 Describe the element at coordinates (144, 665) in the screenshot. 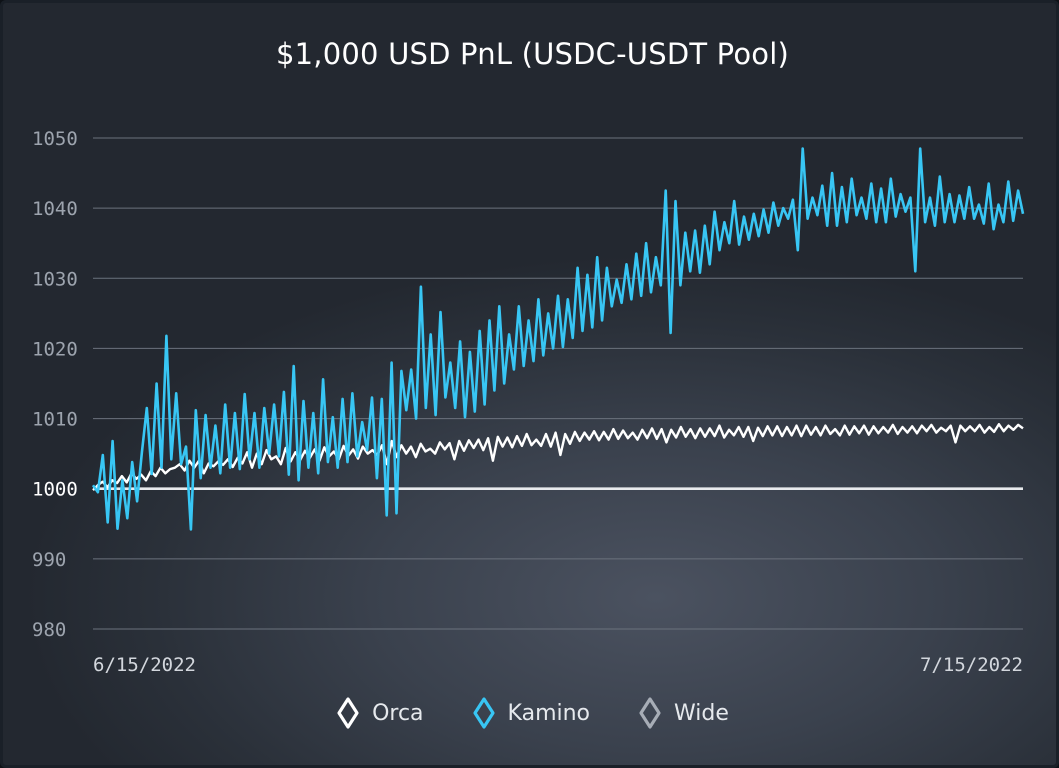

I see `x-tick-label-start: 6/15/2022` at that location.